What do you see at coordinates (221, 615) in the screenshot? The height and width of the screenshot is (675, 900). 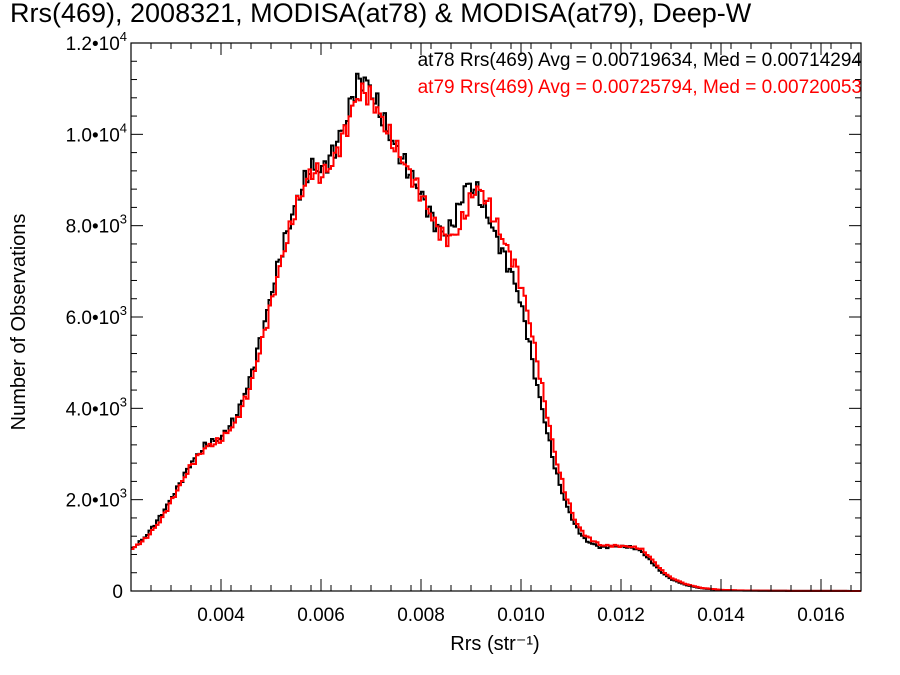 I see `x-tick-label: 0.004` at bounding box center [221, 615].